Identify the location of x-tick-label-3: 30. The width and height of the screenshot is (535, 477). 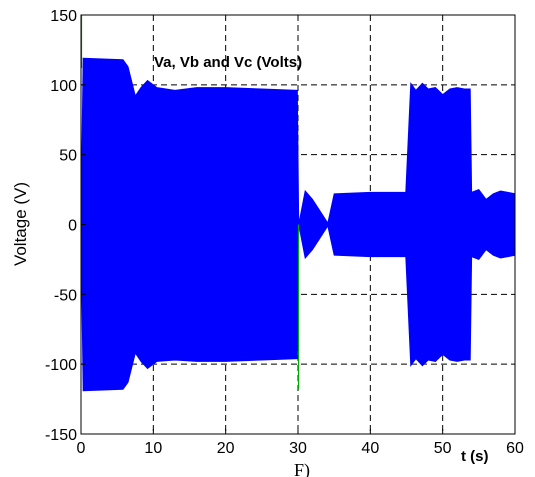
(298, 448).